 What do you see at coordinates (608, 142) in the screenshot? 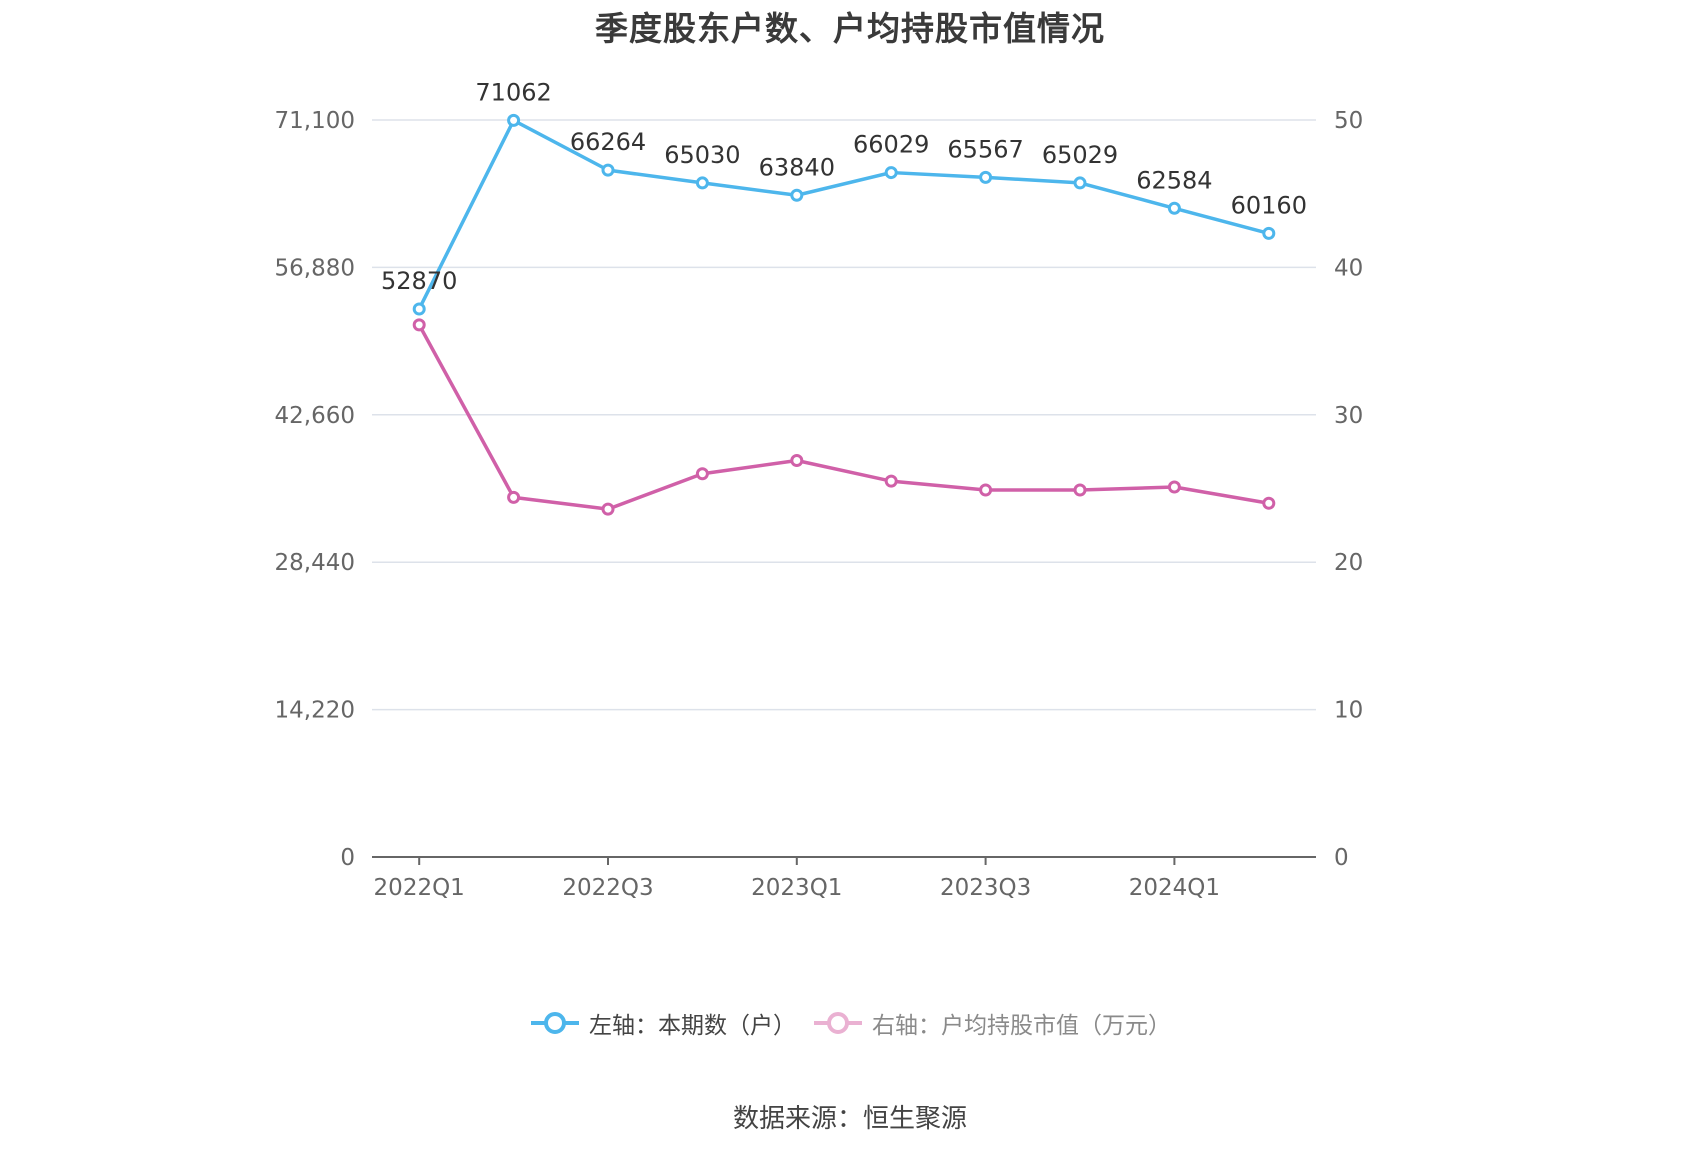
I see `data-label: 66264` at bounding box center [608, 142].